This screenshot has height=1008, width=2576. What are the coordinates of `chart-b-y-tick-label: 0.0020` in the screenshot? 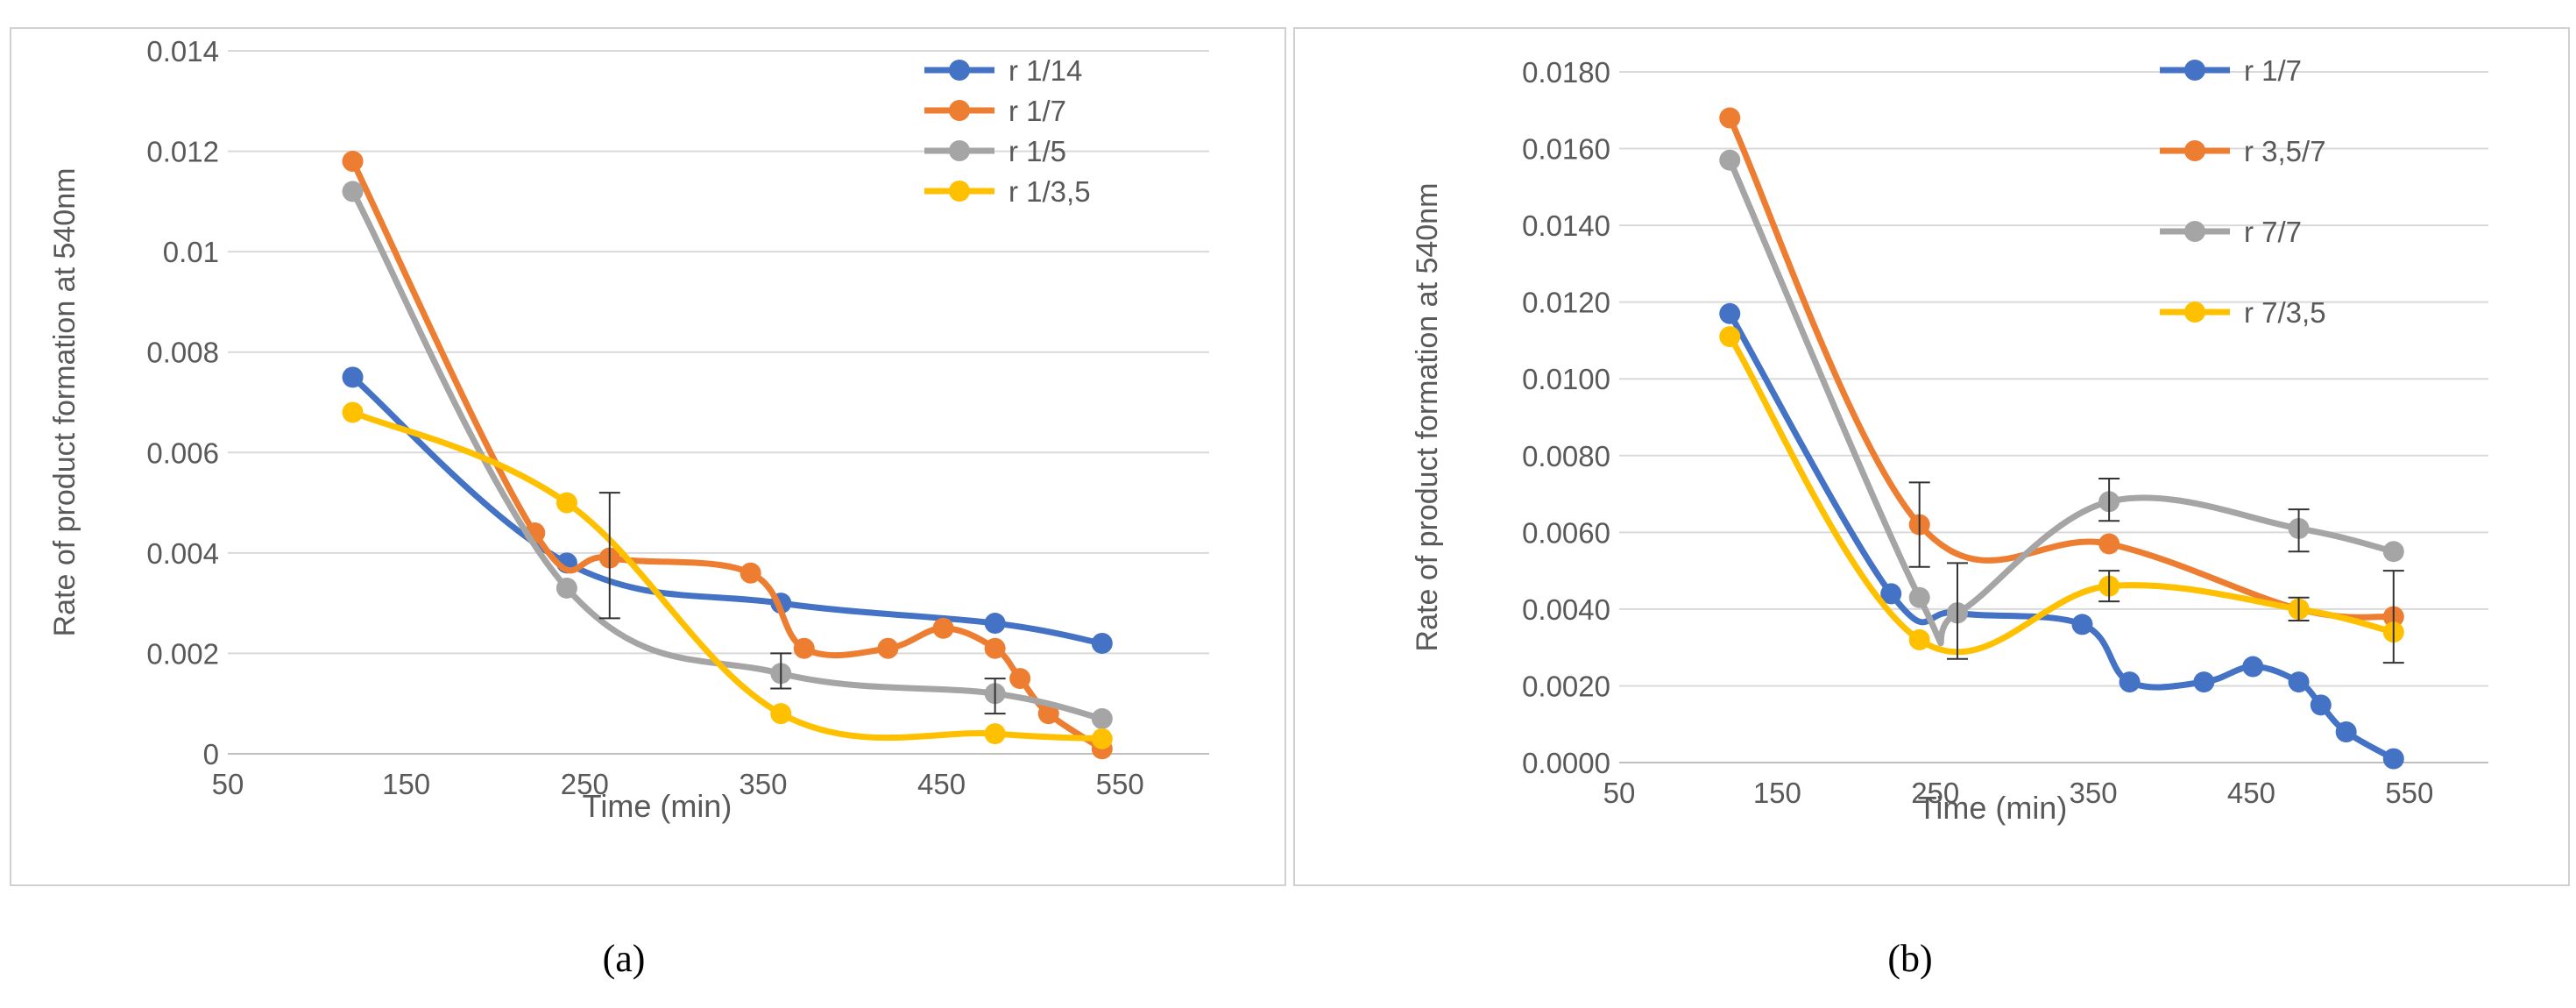 It's located at (1566, 686).